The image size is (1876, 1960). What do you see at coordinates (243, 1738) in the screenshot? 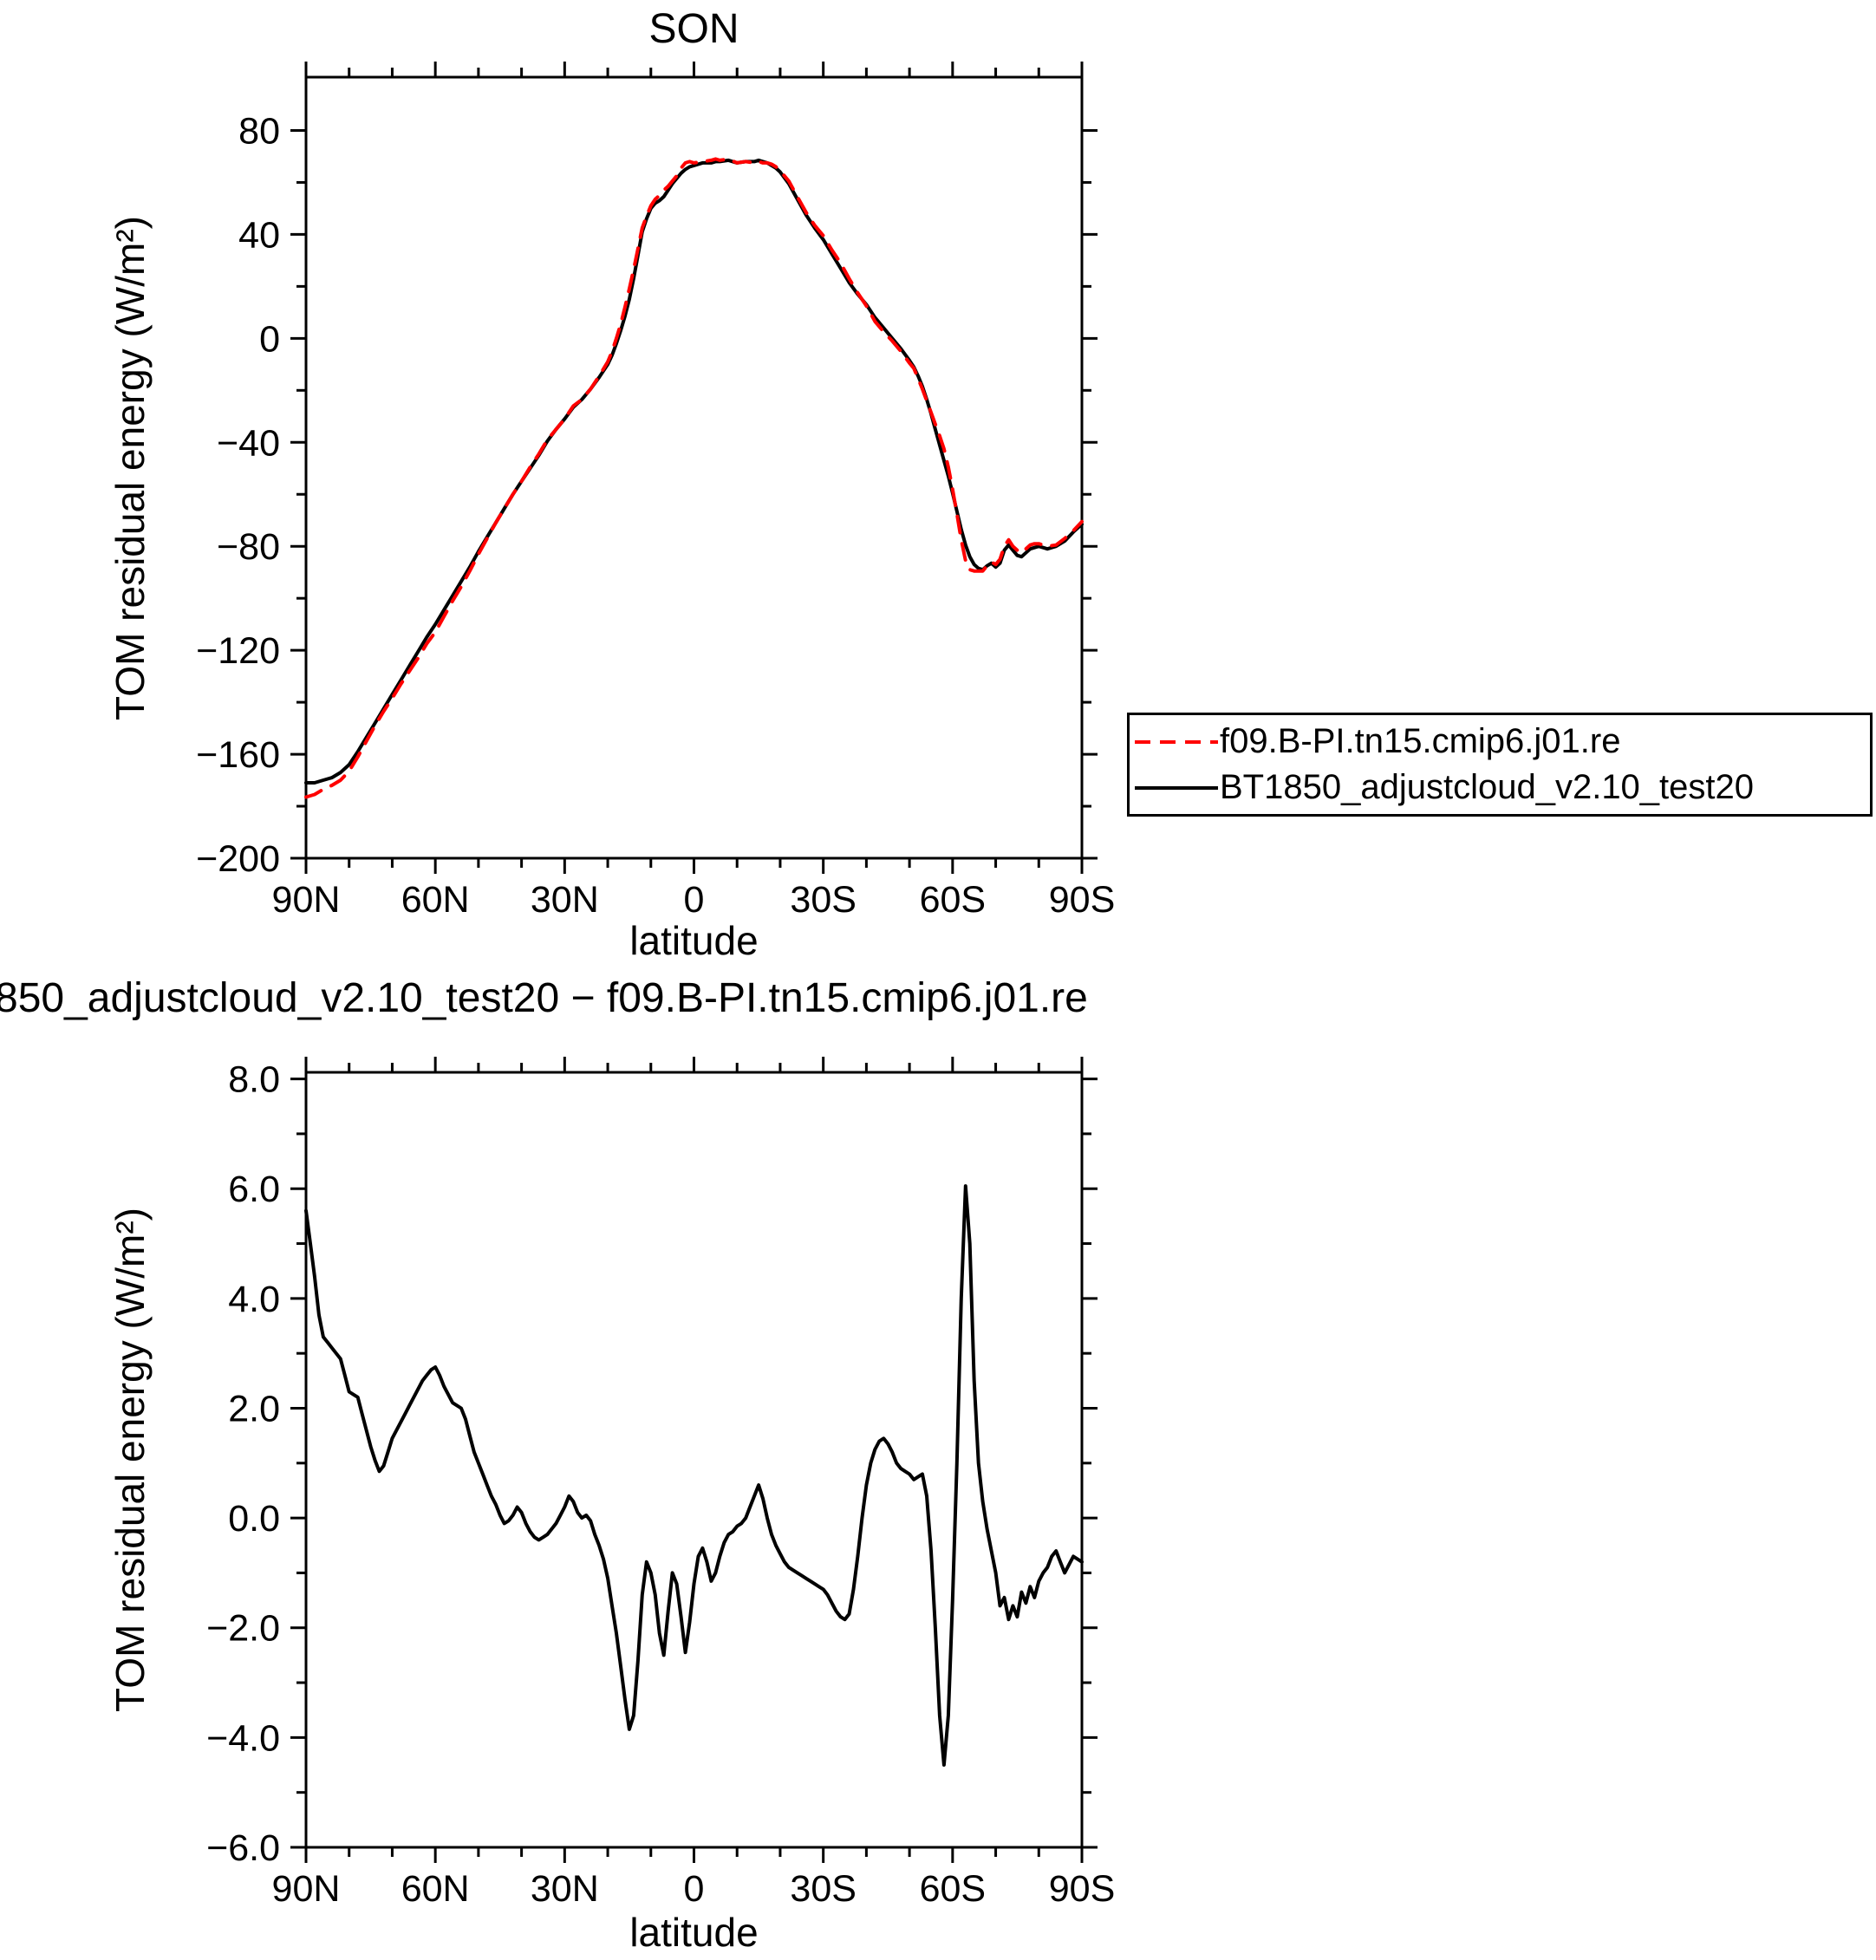
I see `svg-text: −4.0` at bounding box center [243, 1738].